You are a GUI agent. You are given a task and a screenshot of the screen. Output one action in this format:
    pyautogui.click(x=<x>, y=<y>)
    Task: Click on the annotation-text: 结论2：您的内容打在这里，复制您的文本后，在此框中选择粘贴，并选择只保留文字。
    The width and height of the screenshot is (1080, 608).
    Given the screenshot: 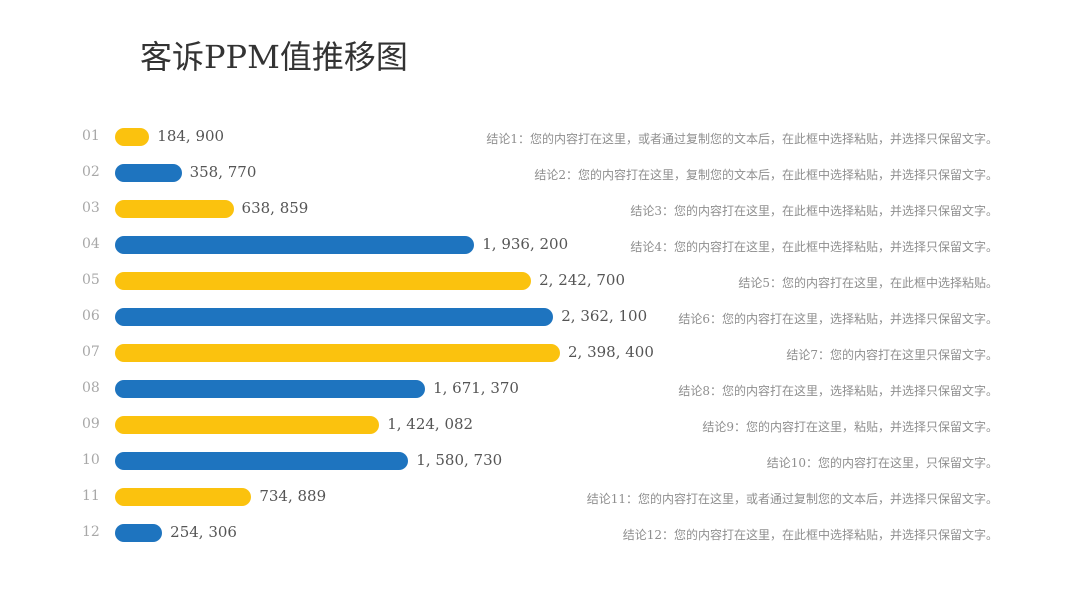 What is the action you would take?
    pyautogui.click(x=766, y=175)
    